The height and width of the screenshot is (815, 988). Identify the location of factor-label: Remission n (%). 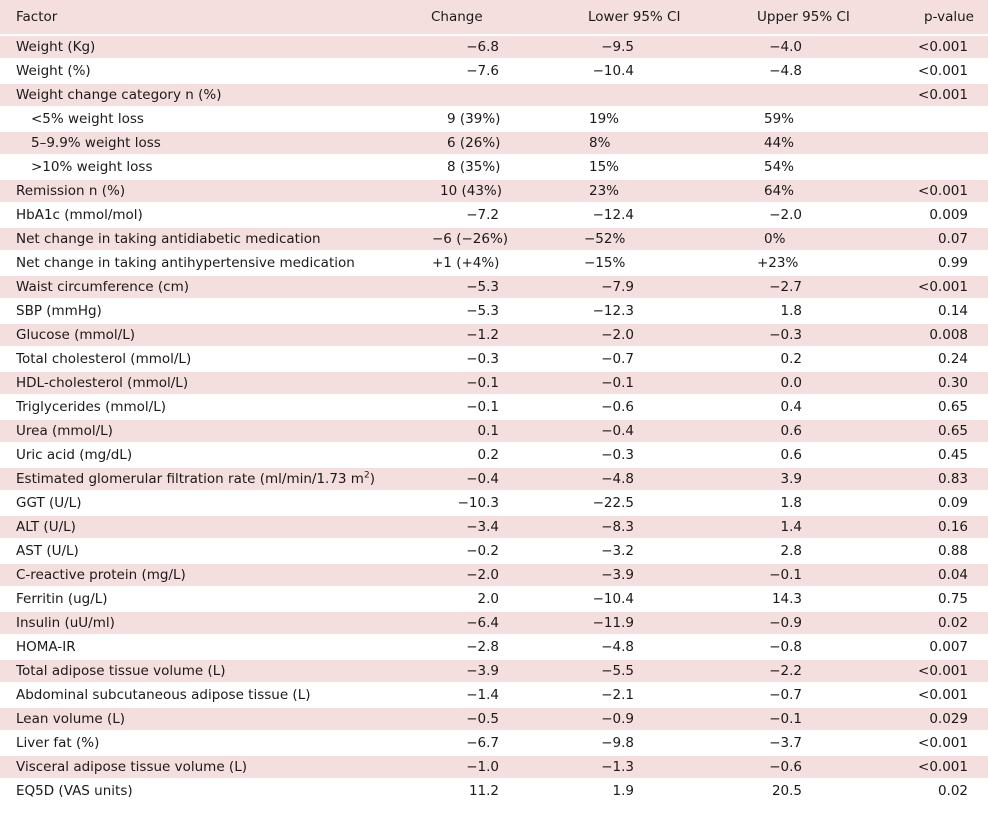
(71, 191).